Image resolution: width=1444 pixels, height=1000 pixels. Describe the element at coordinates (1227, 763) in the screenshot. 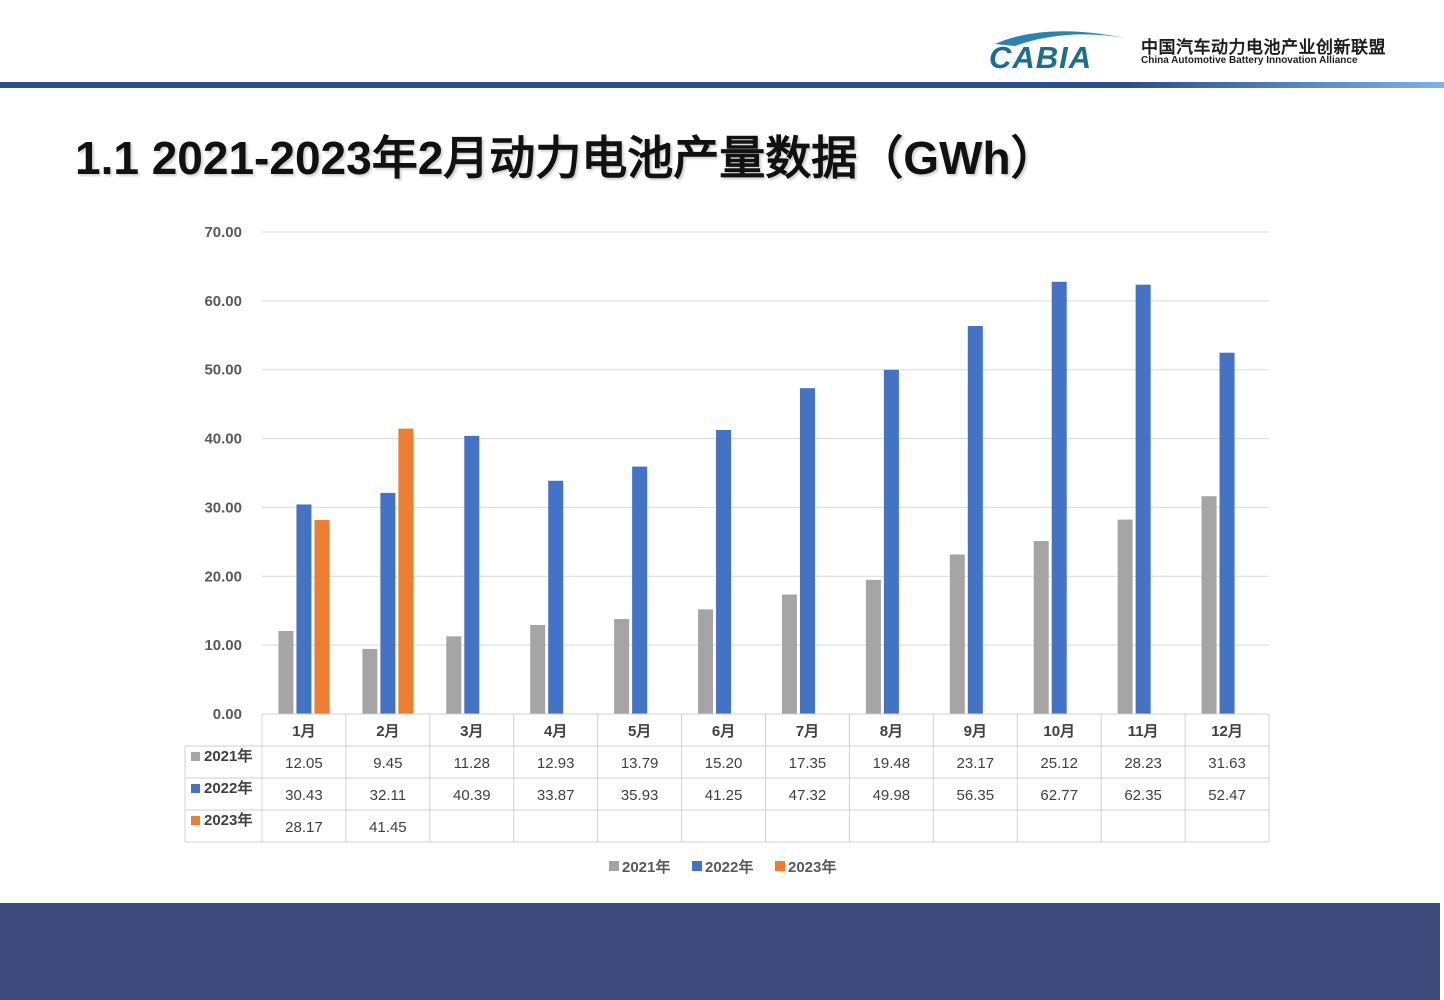

I see `data-table-value: 31.63` at that location.